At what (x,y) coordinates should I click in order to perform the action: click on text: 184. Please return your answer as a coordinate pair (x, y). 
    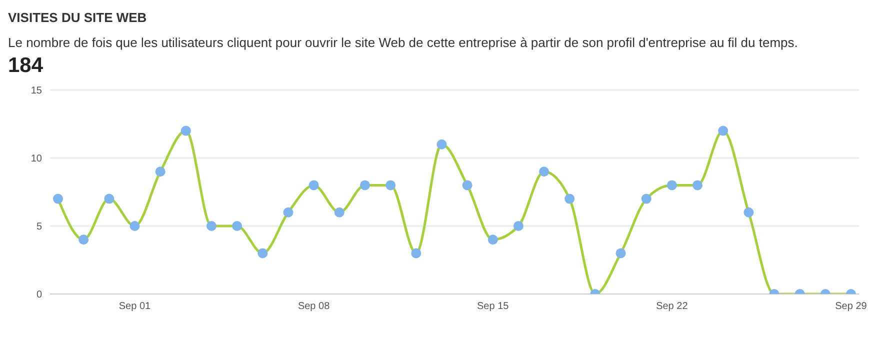
    Looking at the image, I should click on (26, 66).